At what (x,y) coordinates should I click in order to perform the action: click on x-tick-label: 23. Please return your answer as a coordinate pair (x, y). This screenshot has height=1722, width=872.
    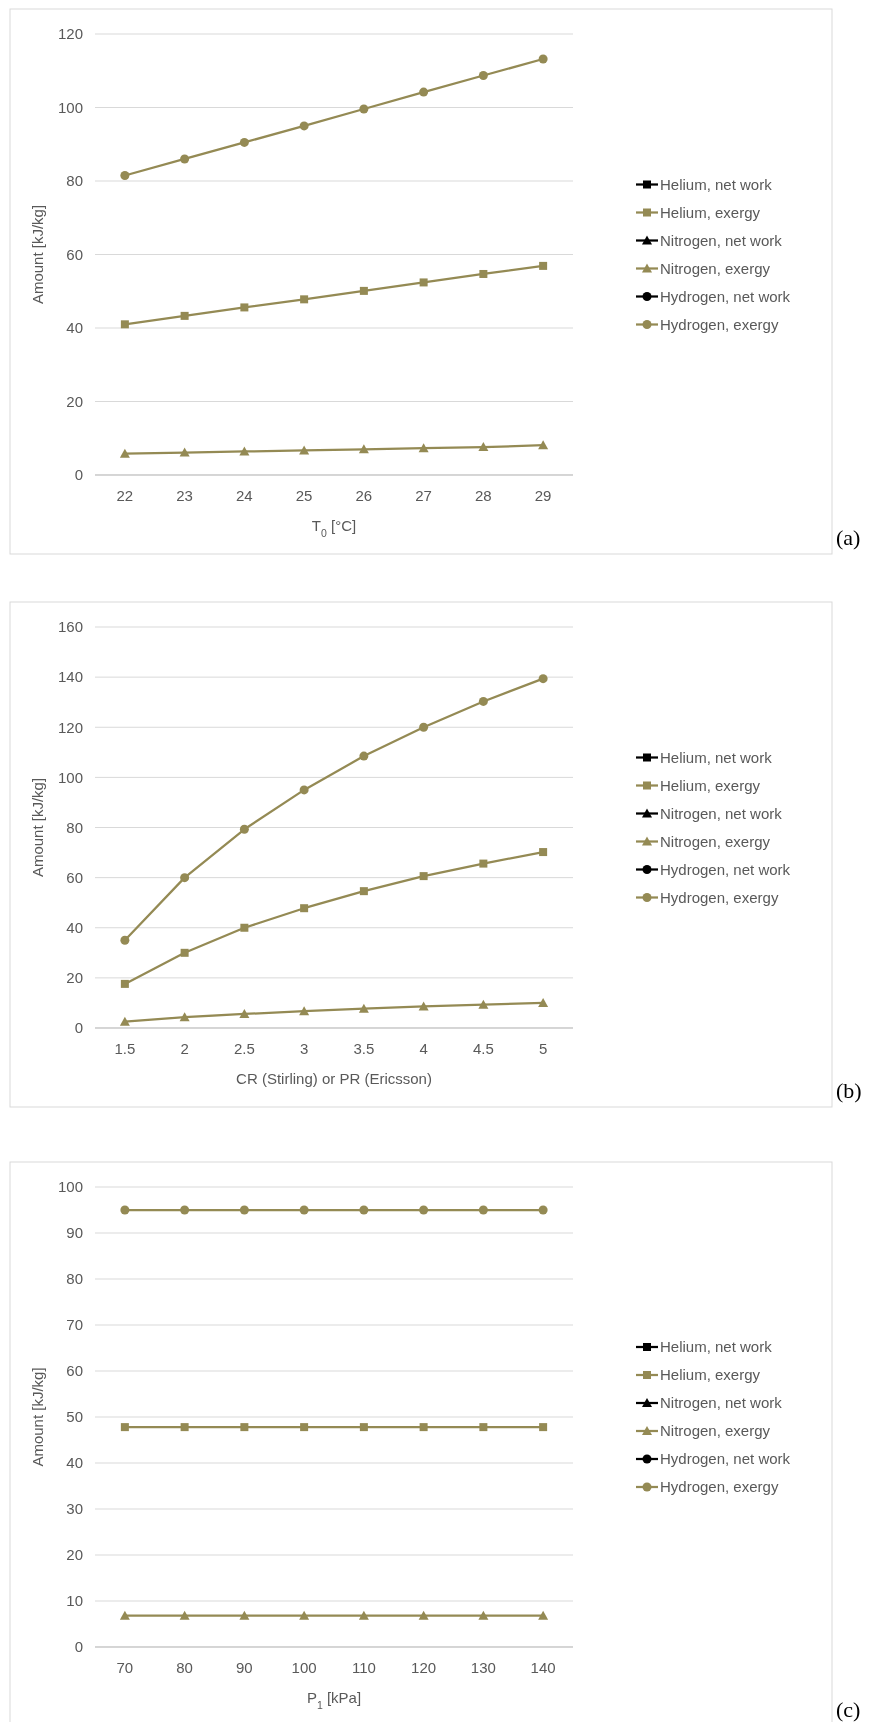
    Looking at the image, I should click on (184, 495).